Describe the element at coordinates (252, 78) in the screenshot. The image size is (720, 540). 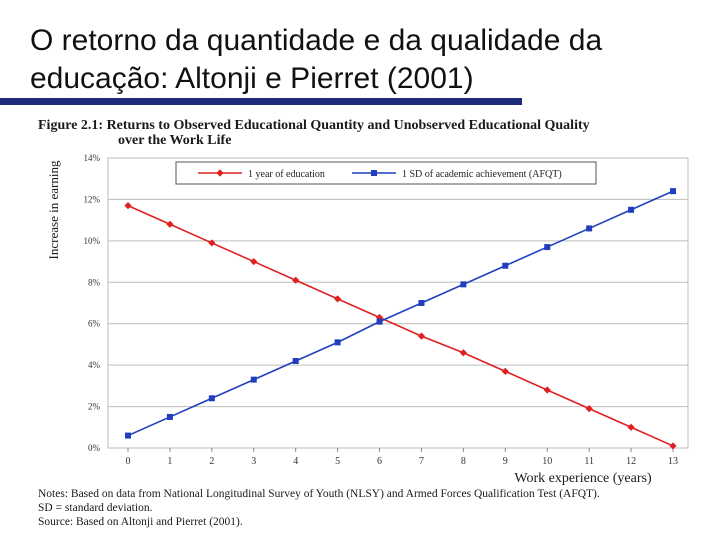
I see `slide-title-line2: educação: Altonji e Pierret (2001)` at that location.